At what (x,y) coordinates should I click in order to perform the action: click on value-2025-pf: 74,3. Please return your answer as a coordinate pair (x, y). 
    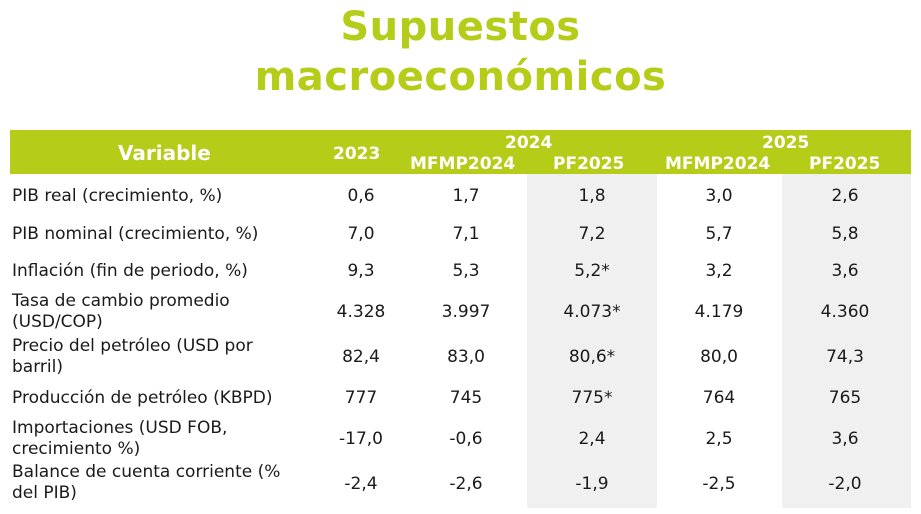
    Looking at the image, I should click on (845, 357).